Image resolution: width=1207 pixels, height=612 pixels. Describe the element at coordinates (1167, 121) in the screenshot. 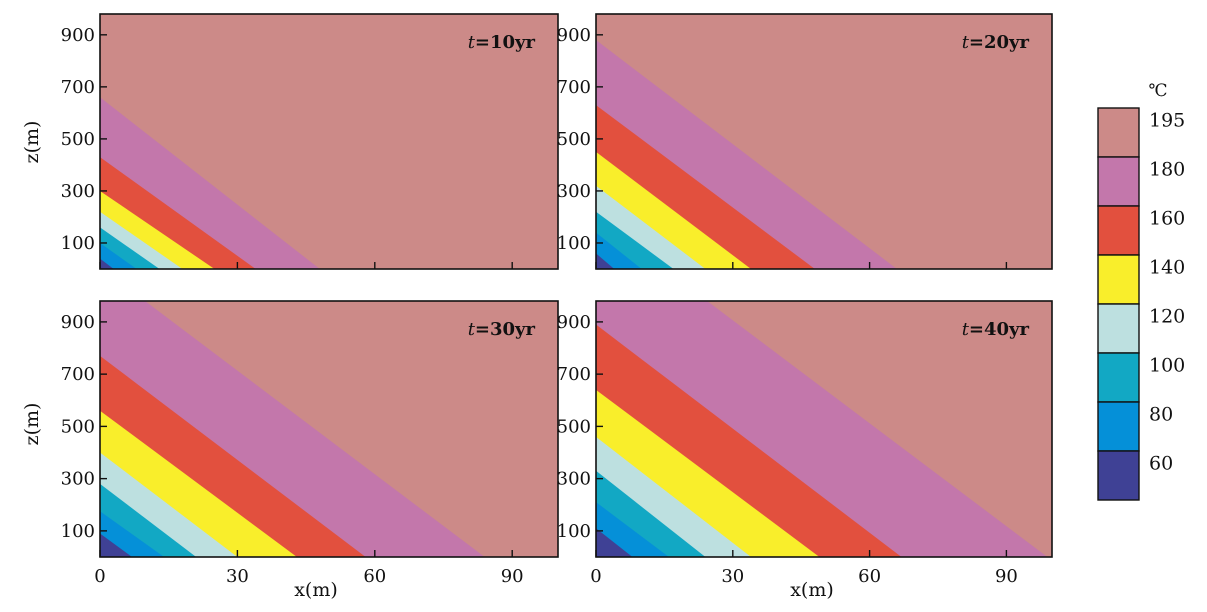

I see `colorbar-label: 195` at that location.